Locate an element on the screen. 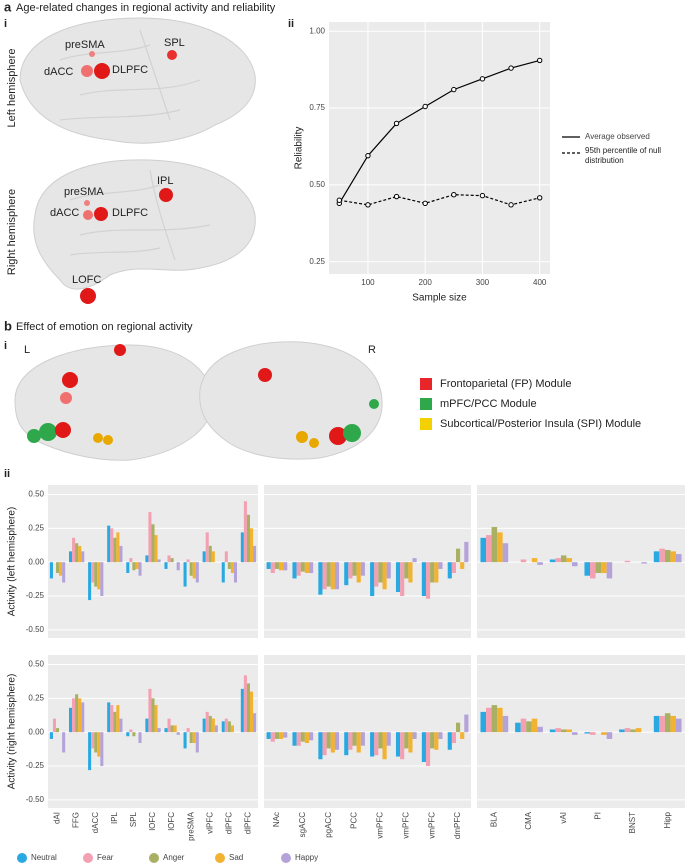 The height and width of the screenshot is (867, 688). x-axis-title: Sample size is located at coordinates (439, 298).